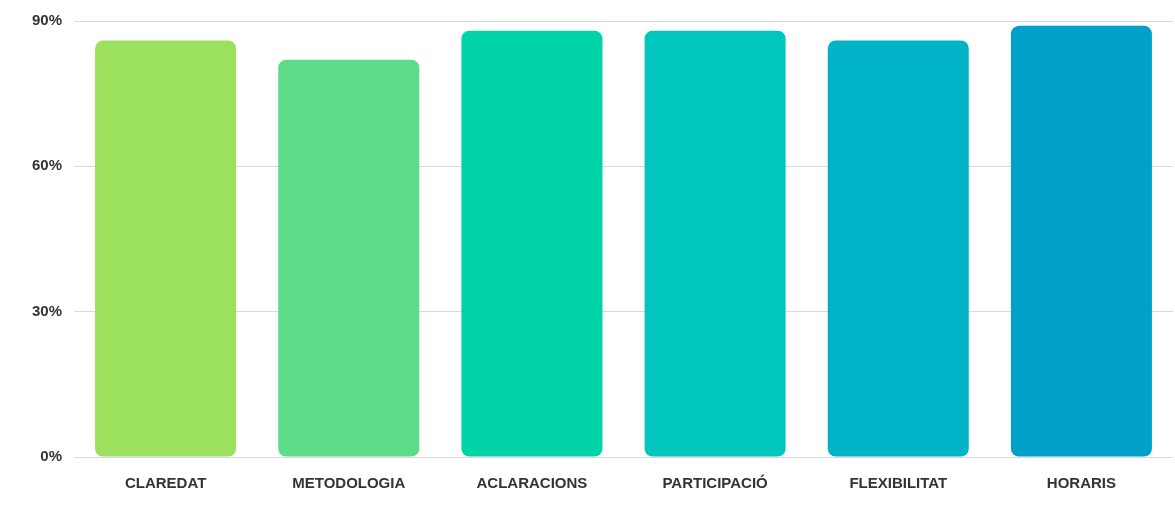 The width and height of the screenshot is (1175, 511). What do you see at coordinates (51, 456) in the screenshot?
I see `y-tick-label: 0%` at bounding box center [51, 456].